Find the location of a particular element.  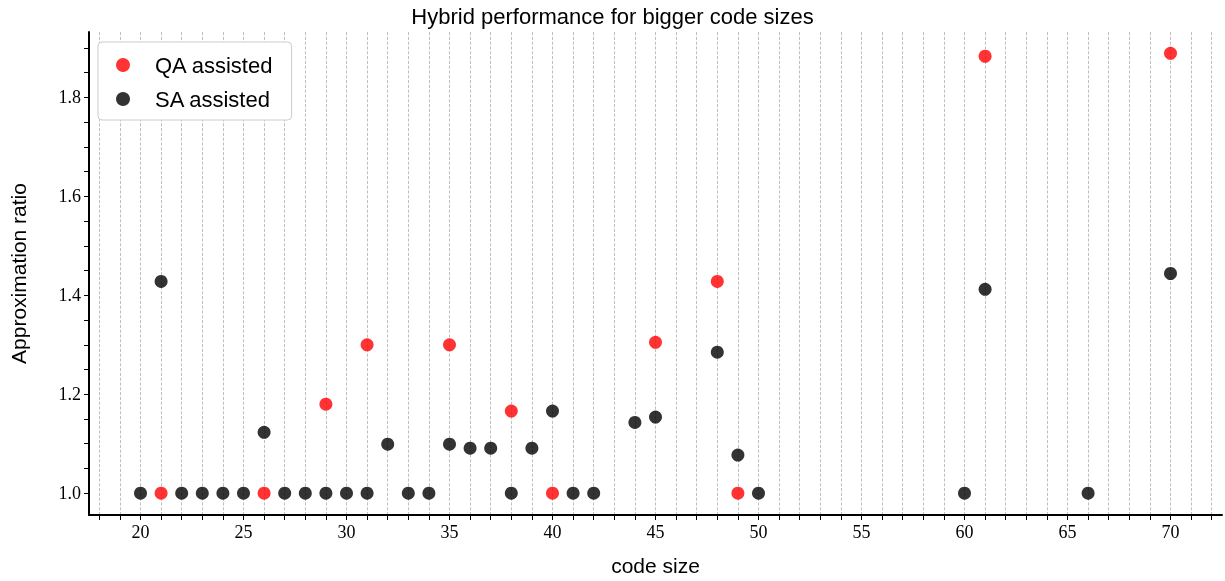

chart-title: Hybrid performance for bigger code sizes is located at coordinates (612, 16).